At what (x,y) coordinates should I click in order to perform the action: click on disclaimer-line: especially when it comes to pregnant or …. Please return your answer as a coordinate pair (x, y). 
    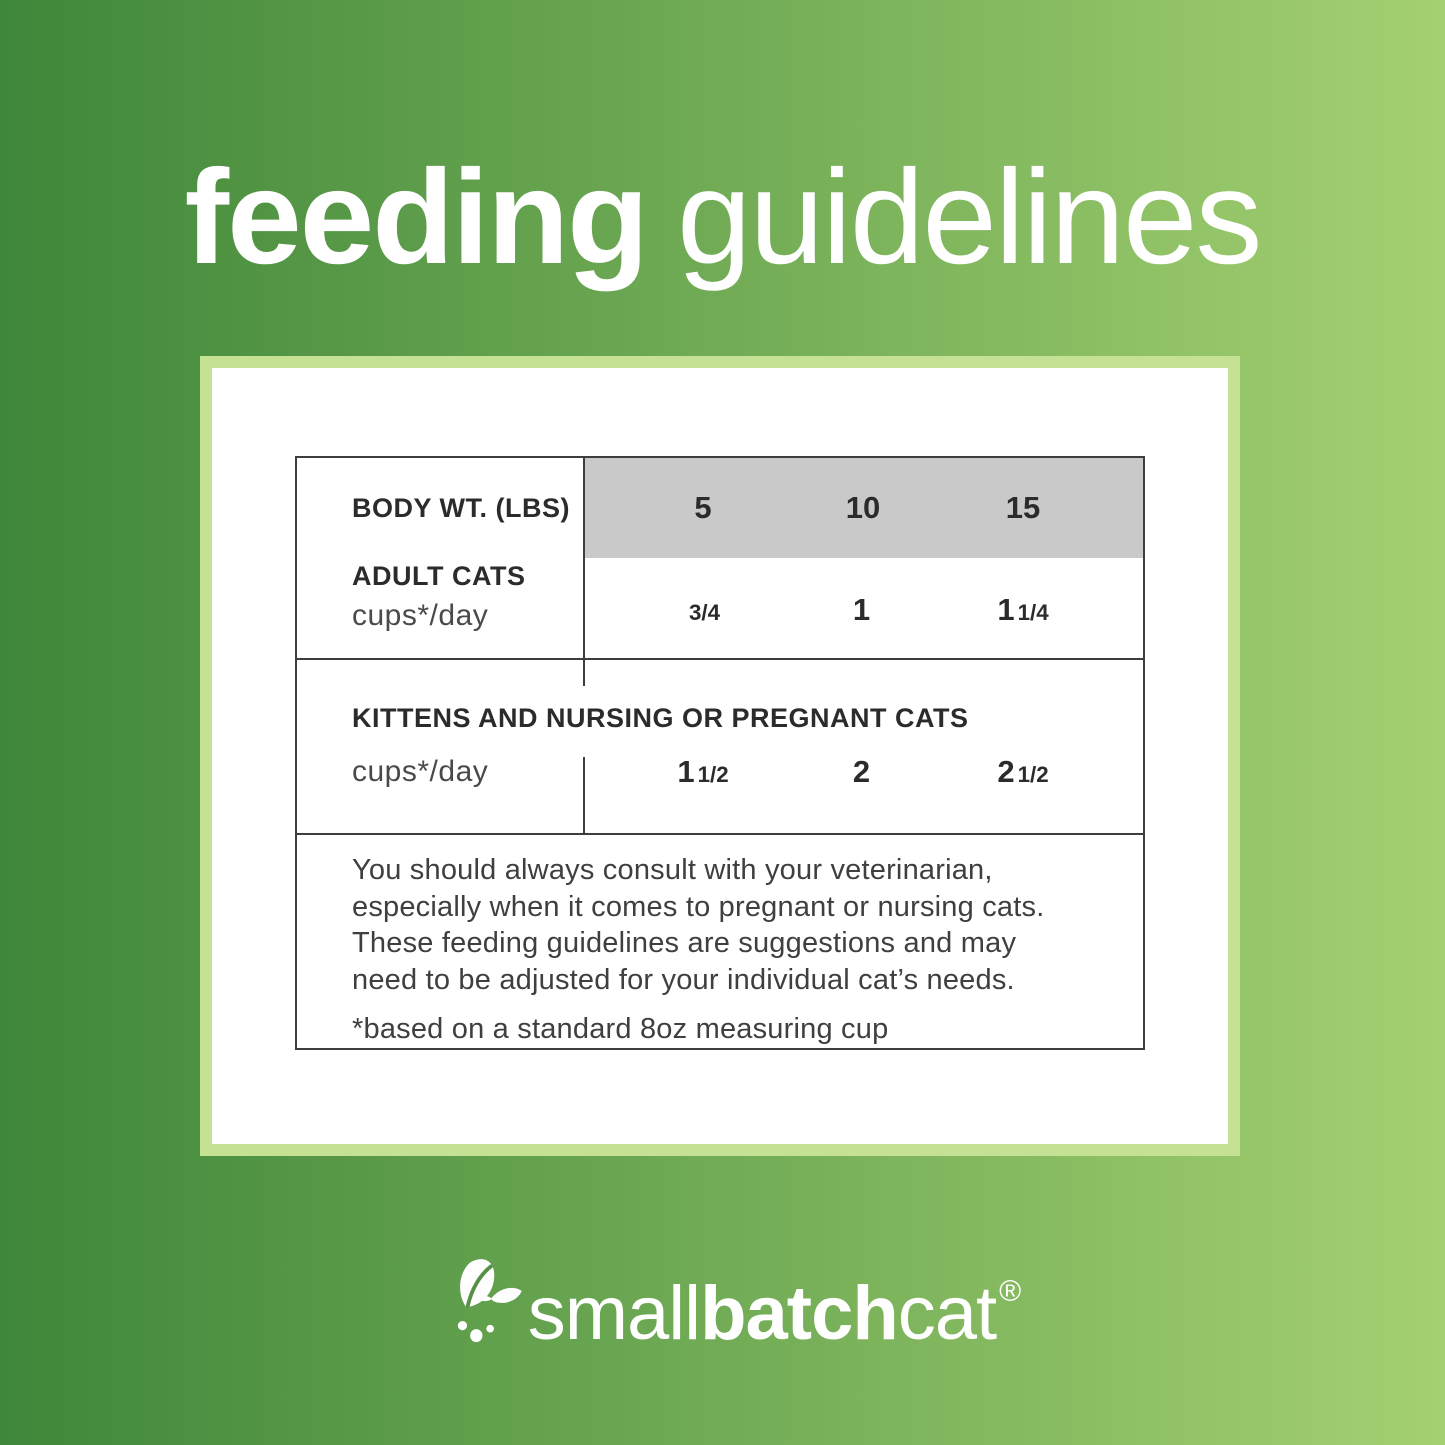
    Looking at the image, I should click on (698, 906).